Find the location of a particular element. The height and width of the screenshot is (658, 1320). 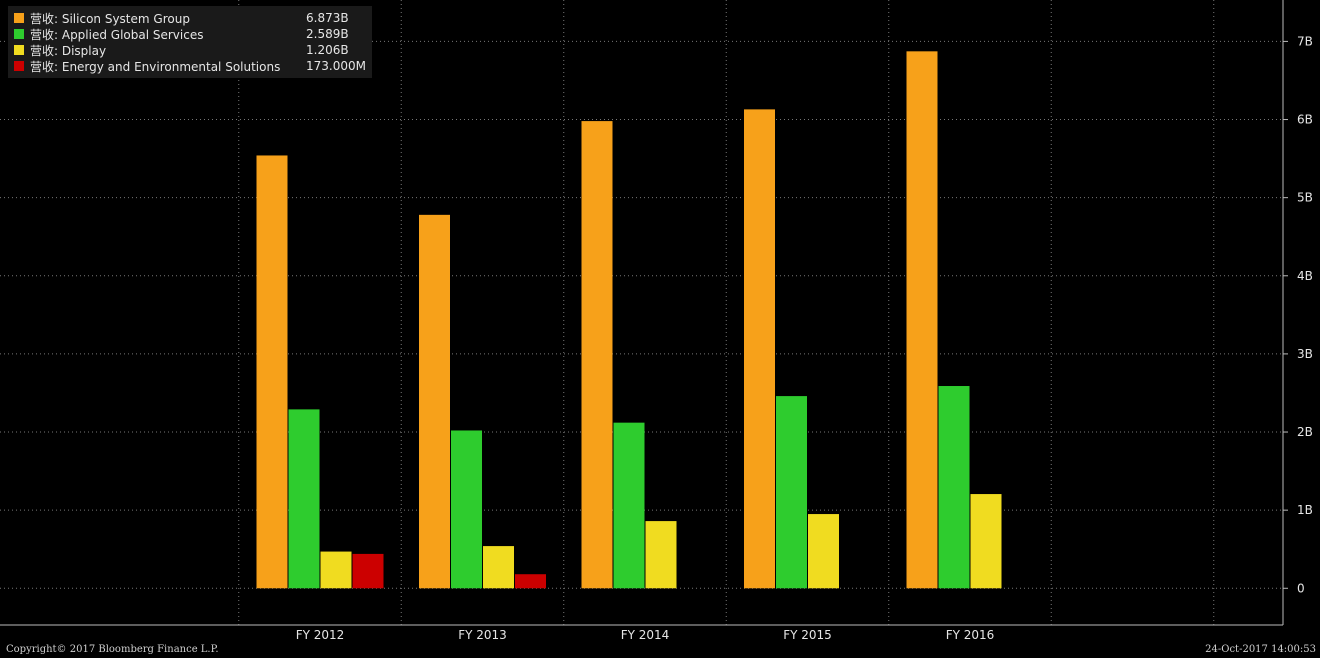

x-tick-label: FY 2014 is located at coordinates (645, 635).